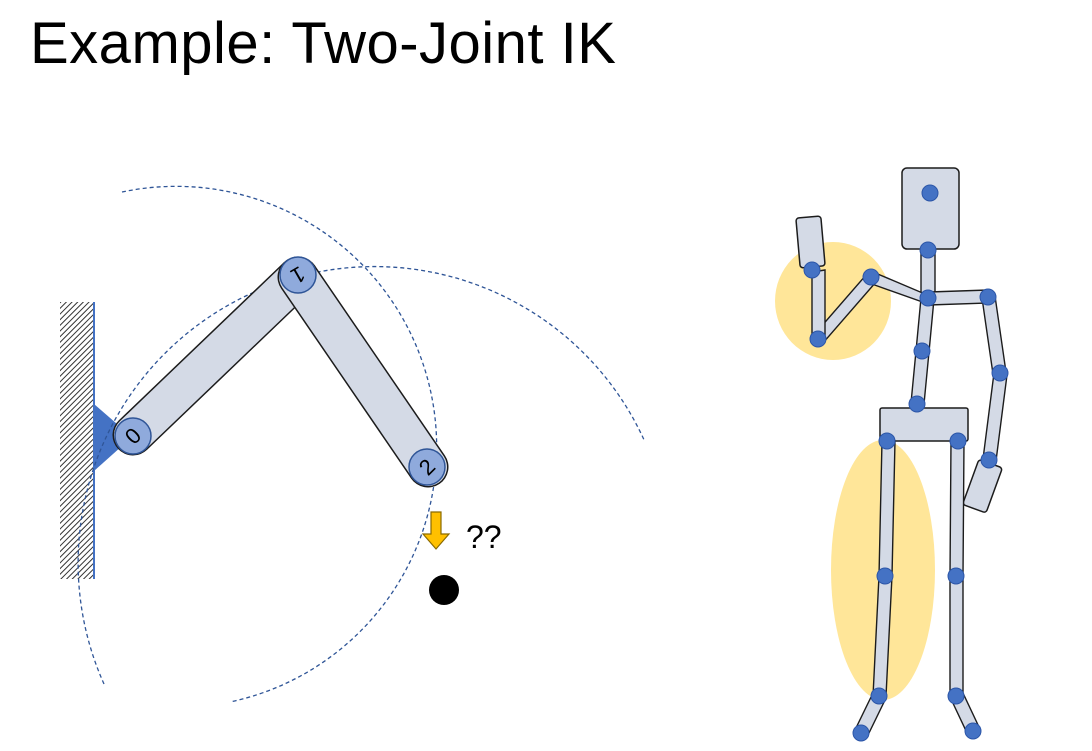 Image resolution: width=1092 pixels, height=751 pixels. What do you see at coordinates (982, 486) in the screenshot?
I see `figure-right-hand` at bounding box center [982, 486].